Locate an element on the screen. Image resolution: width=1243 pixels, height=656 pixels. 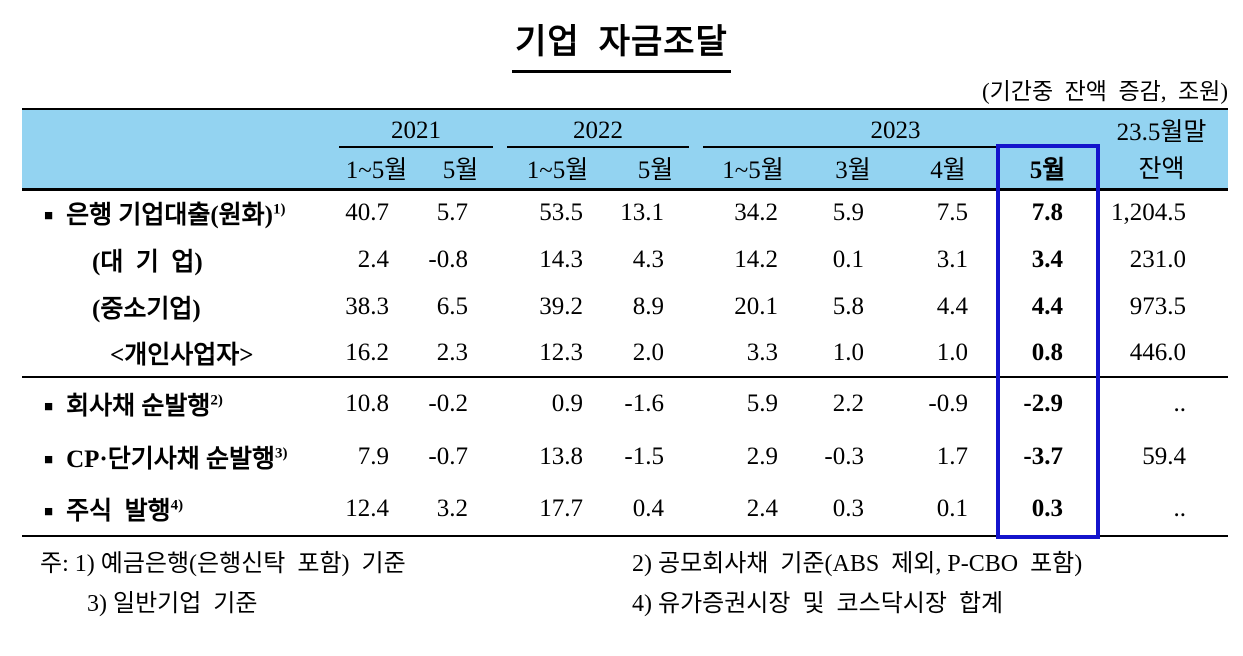
cell-value: 12.4 is located at coordinates (376, 510).